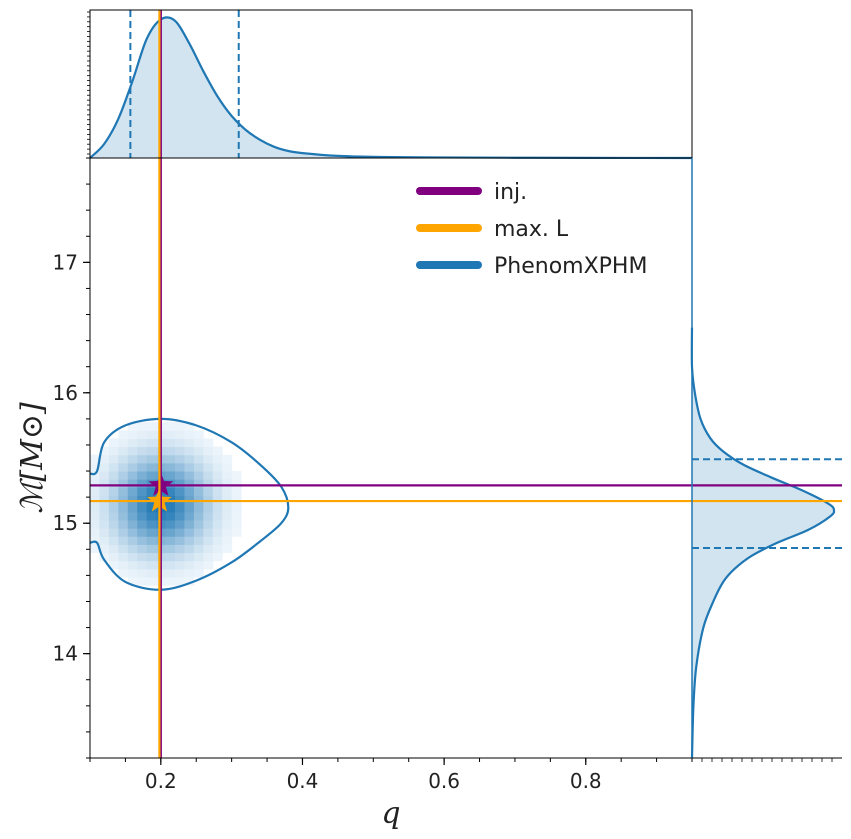  I want to click on density-heatmap, so click(166, 504).